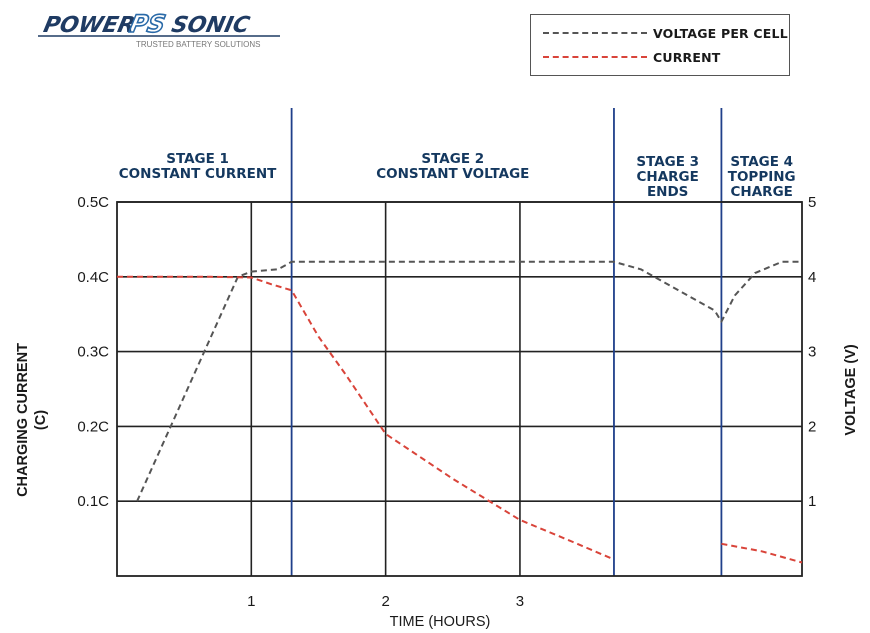 This screenshot has width=870, height=633. I want to click on left-tick-label: 0.5C, so click(93, 202).